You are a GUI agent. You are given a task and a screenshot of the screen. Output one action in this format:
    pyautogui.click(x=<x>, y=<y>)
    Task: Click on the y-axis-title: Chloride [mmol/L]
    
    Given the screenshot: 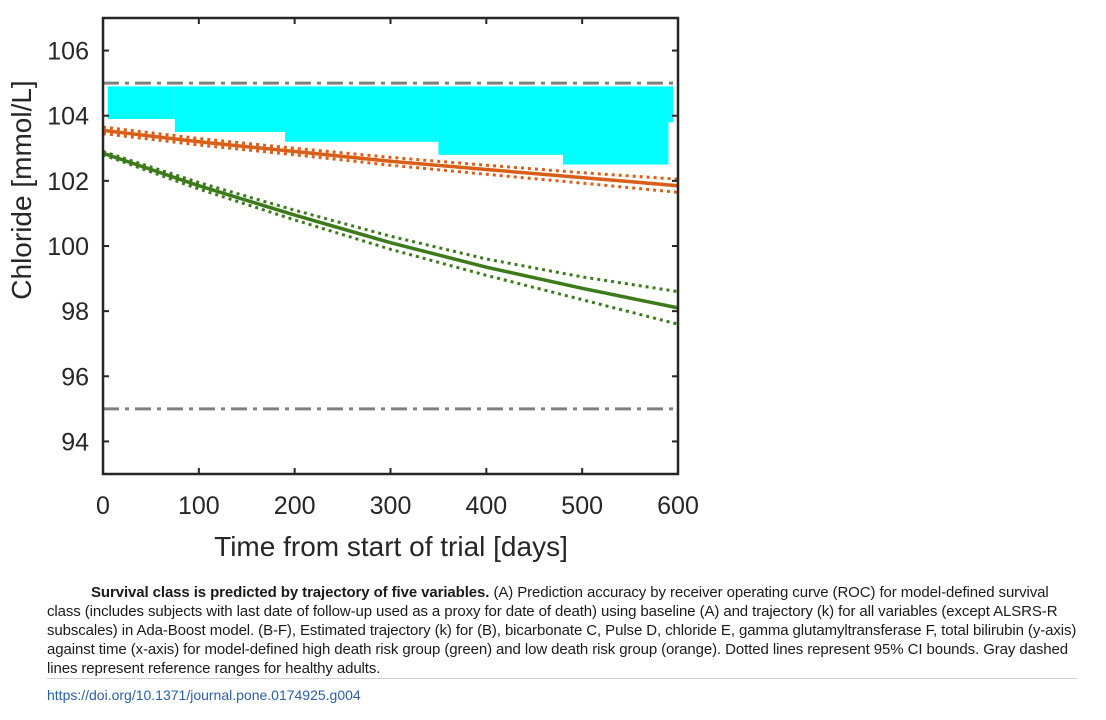 What is the action you would take?
    pyautogui.click(x=21, y=189)
    